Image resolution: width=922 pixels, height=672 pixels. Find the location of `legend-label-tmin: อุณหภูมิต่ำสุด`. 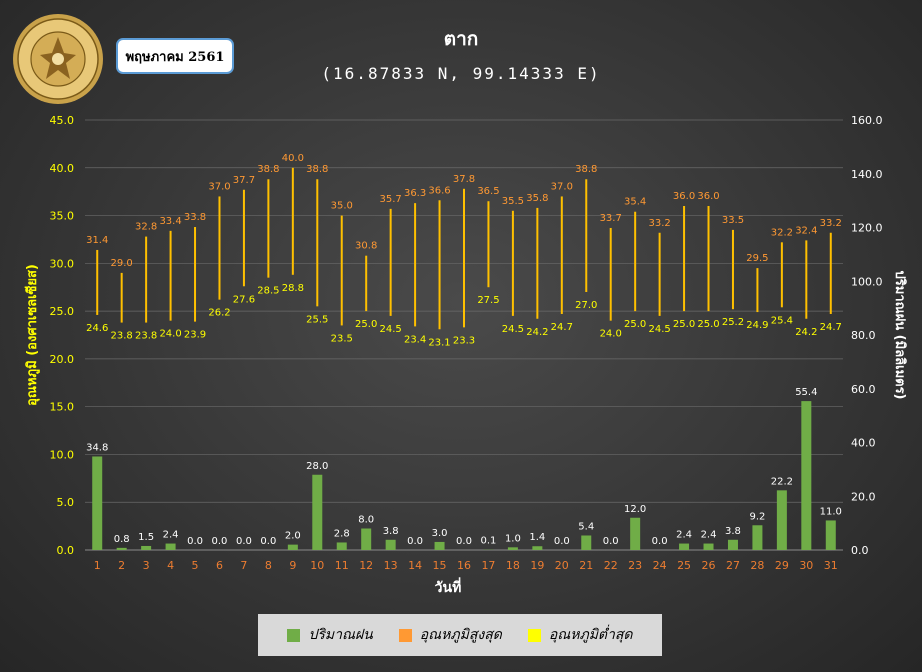

legend-label-tmin: อุณหภูมิต่ำสุด is located at coordinates (590, 635).